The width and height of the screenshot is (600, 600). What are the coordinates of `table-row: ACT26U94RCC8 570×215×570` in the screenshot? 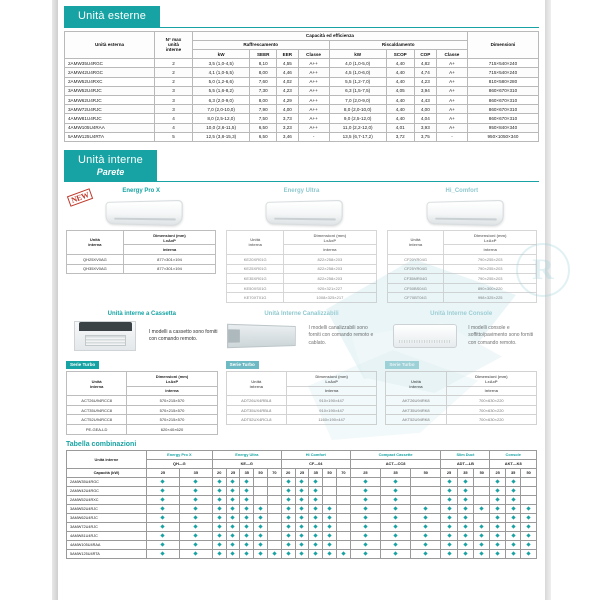 It's located at (141, 400).